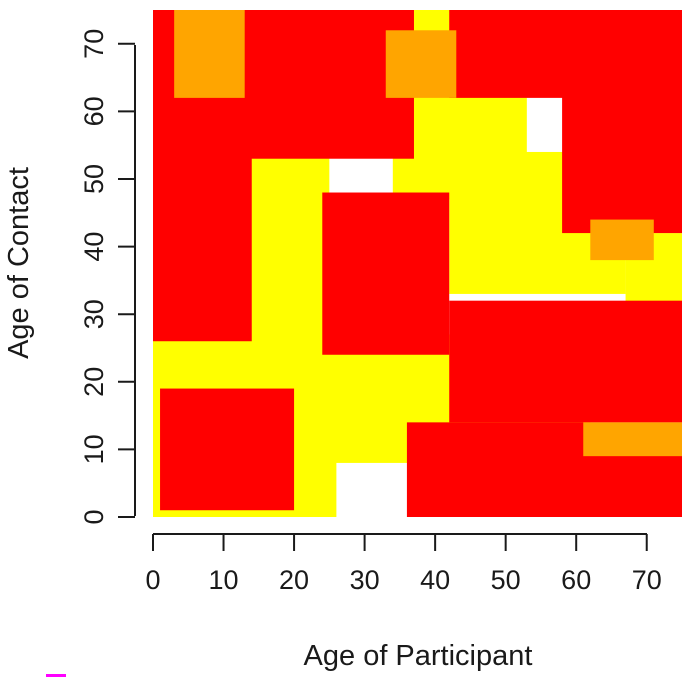  I want to click on x-ticks: 0 10 20 30 40 50 60 70, so click(403, 564).